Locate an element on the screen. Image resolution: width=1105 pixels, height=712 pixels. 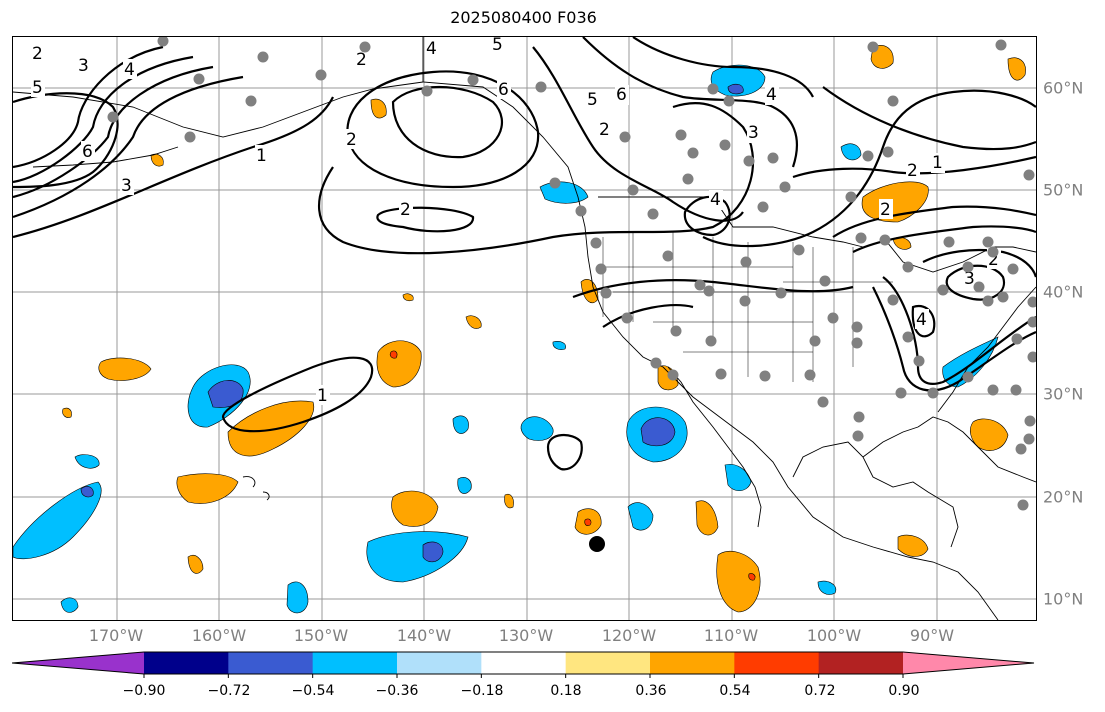
colorbar-extend-high is located at coordinates (968, 663).